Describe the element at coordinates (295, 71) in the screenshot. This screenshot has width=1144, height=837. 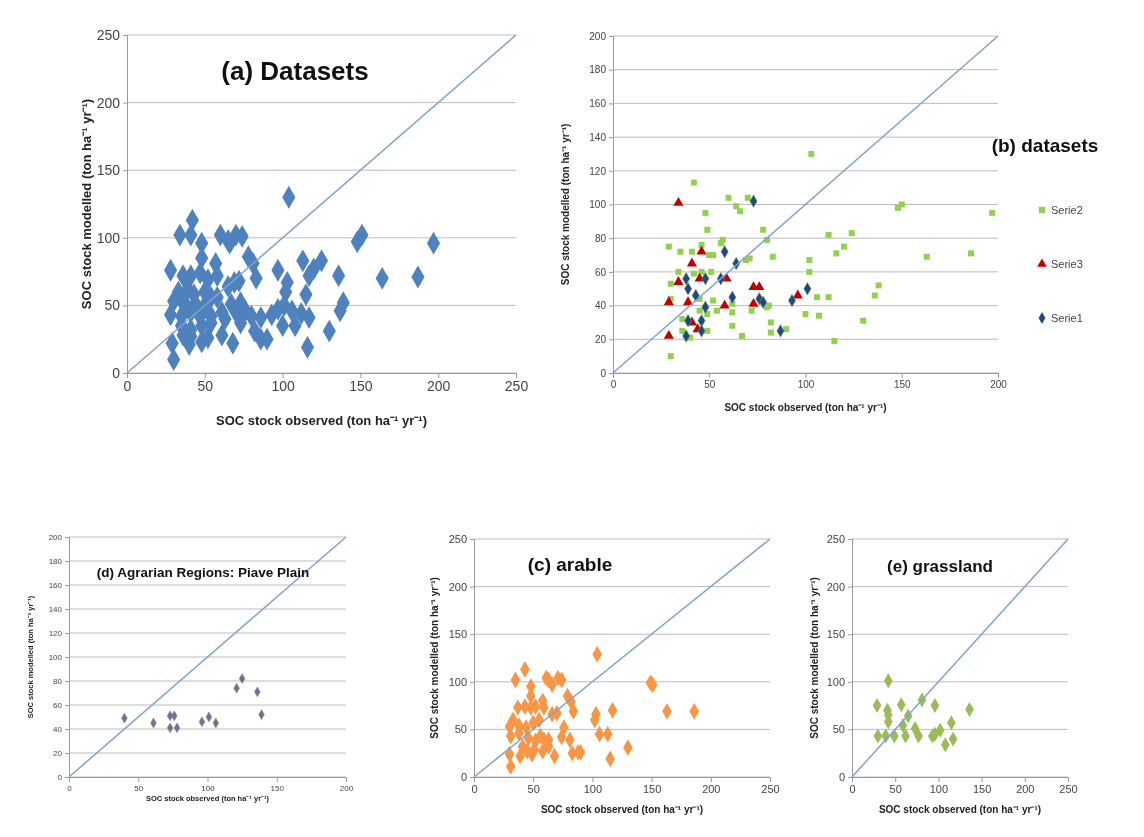
I see `text: (a) Datasets` at that location.